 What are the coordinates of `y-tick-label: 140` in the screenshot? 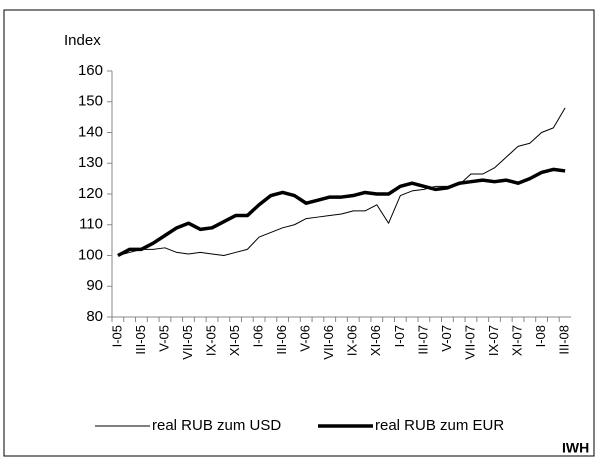 It's located at (90, 131).